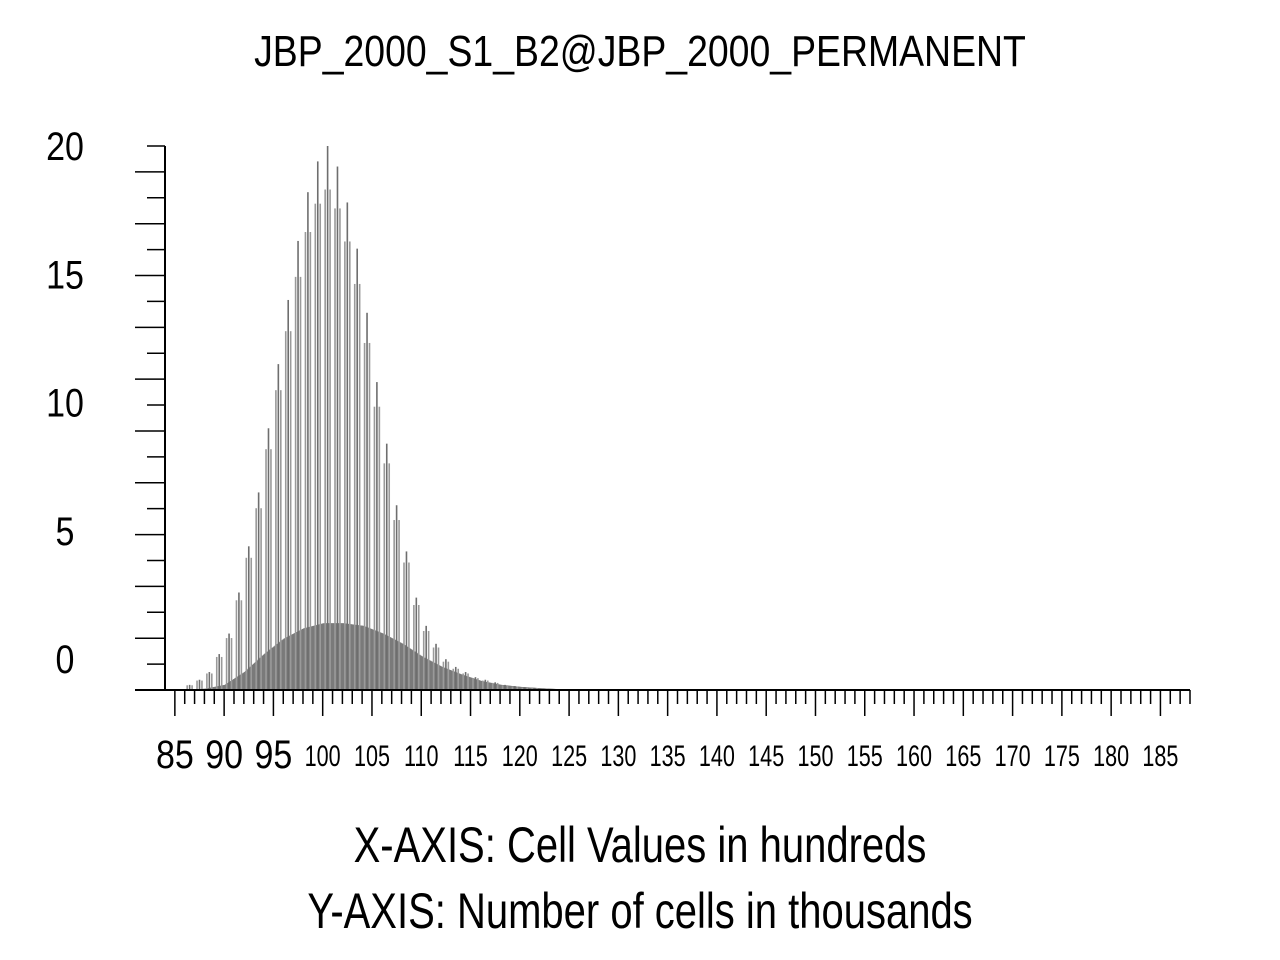 This screenshot has height=960, width=1280. Describe the element at coordinates (65, 274) in the screenshot. I see `y-tick-label: 15` at that location.